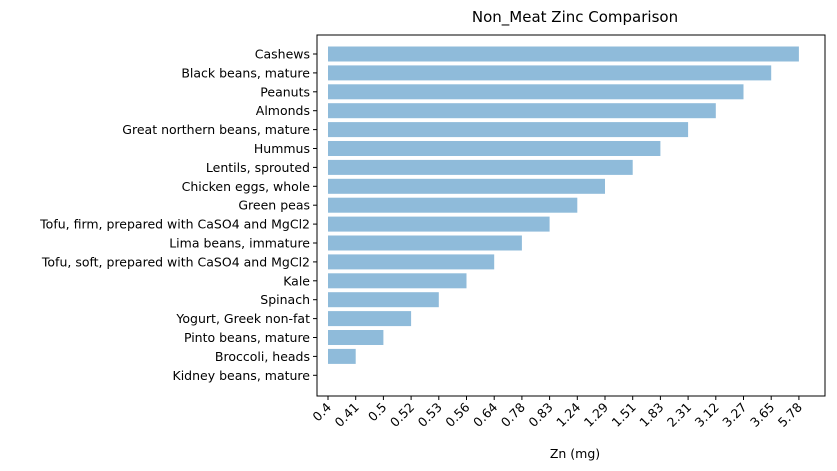  I want to click on x-axis-label: Zn (mg), so click(575, 453).